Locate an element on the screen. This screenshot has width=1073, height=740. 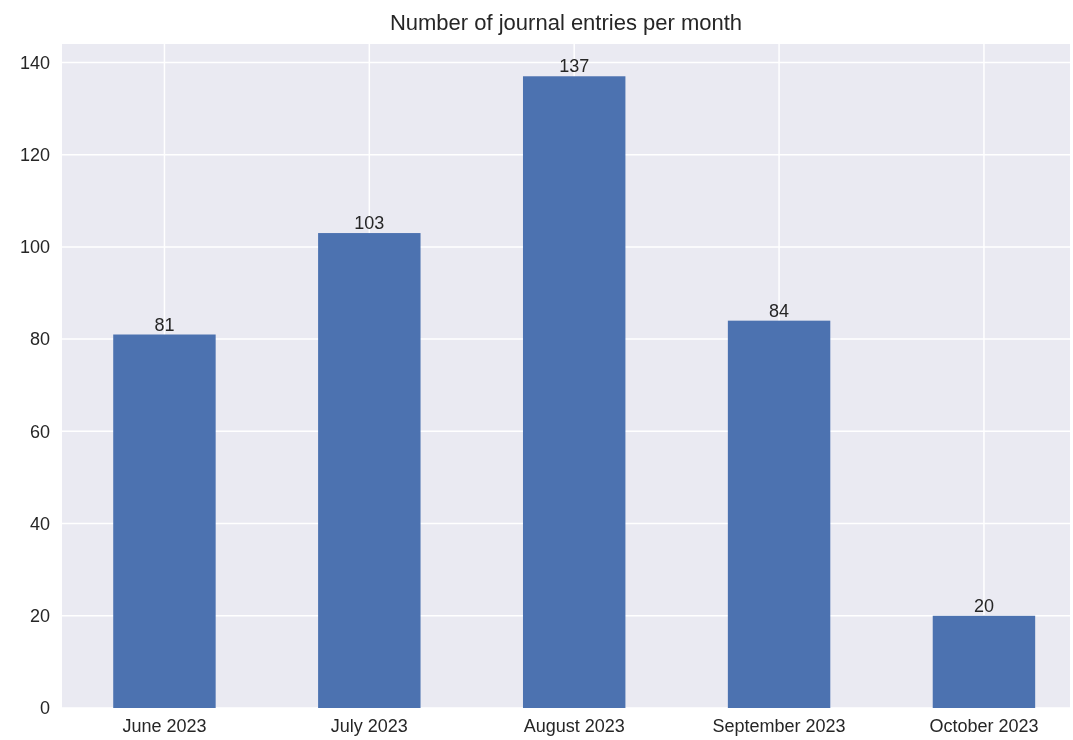
x-tick-label: July 2023 is located at coordinates (369, 726).